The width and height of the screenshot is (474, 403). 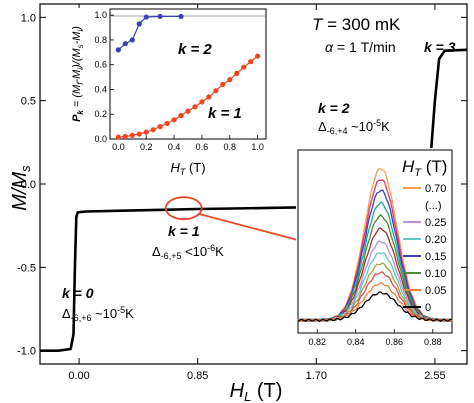 I want to click on pk-xlabel-text: H, so click(x=175, y=167).